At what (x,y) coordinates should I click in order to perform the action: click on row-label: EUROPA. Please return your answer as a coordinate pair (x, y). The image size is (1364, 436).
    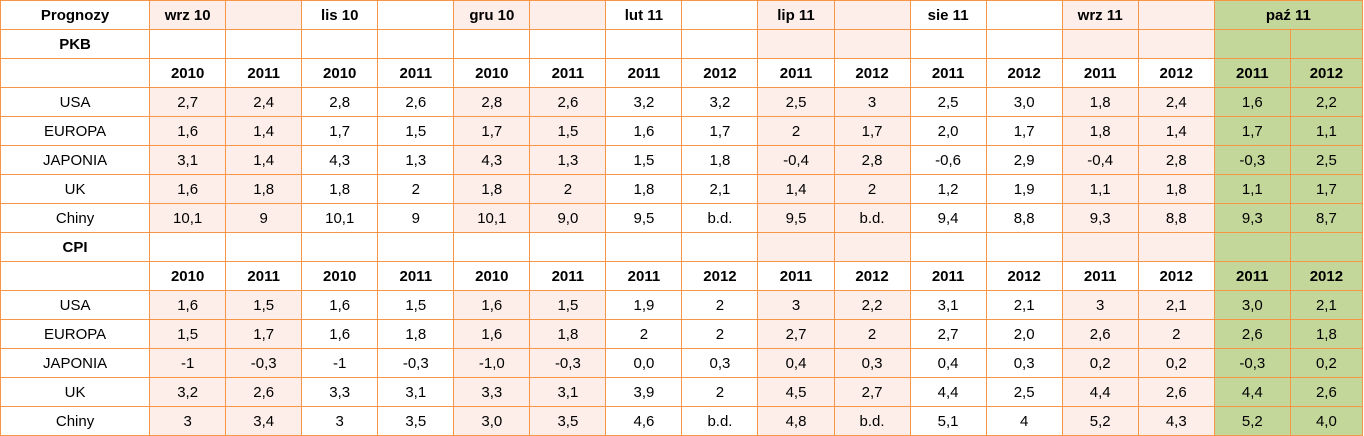
    Looking at the image, I should click on (75, 334).